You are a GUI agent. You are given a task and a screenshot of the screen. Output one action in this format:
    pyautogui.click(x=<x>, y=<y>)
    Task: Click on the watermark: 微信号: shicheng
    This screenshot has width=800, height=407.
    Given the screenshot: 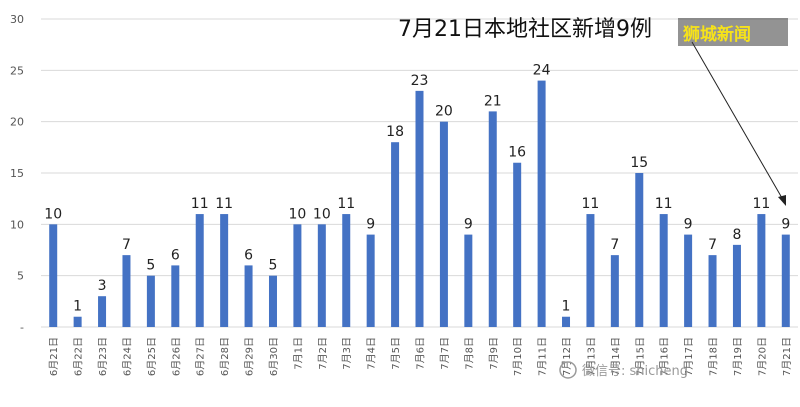 What is the action you would take?
    pyautogui.click(x=623, y=370)
    